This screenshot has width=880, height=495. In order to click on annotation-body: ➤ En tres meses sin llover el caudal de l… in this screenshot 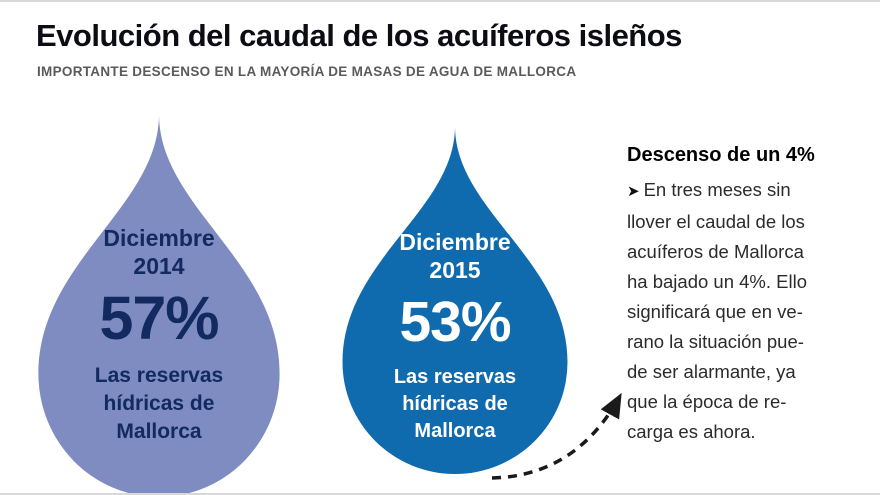, I will do `click(743, 311)`.